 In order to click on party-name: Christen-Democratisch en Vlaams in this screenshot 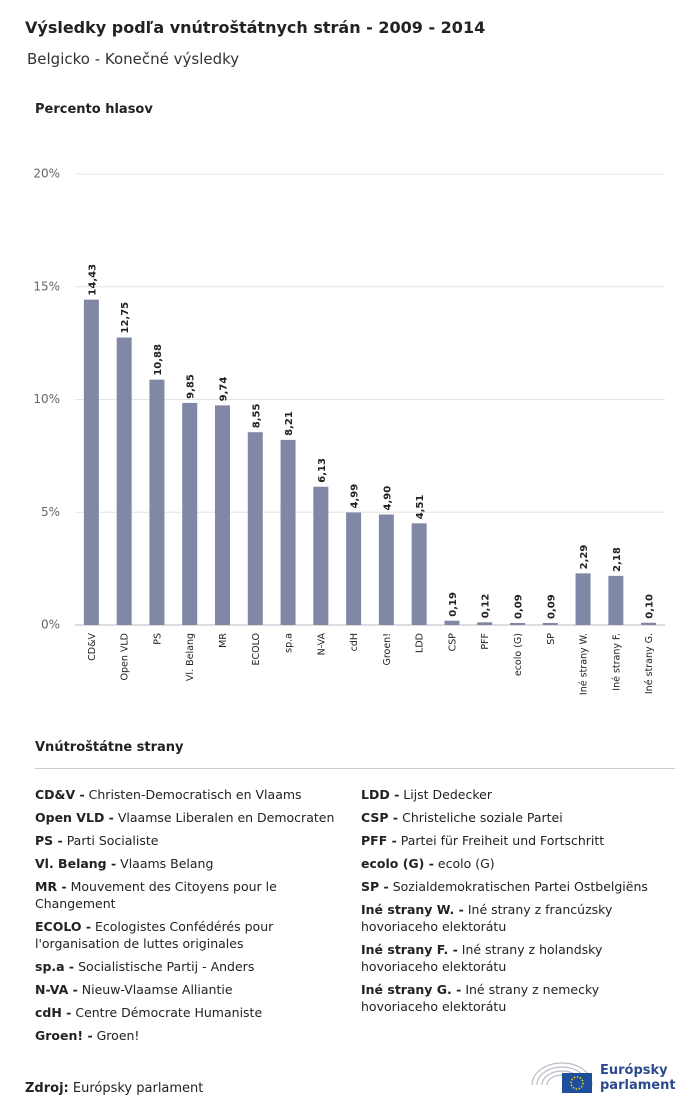, I will do `click(195, 794)`.